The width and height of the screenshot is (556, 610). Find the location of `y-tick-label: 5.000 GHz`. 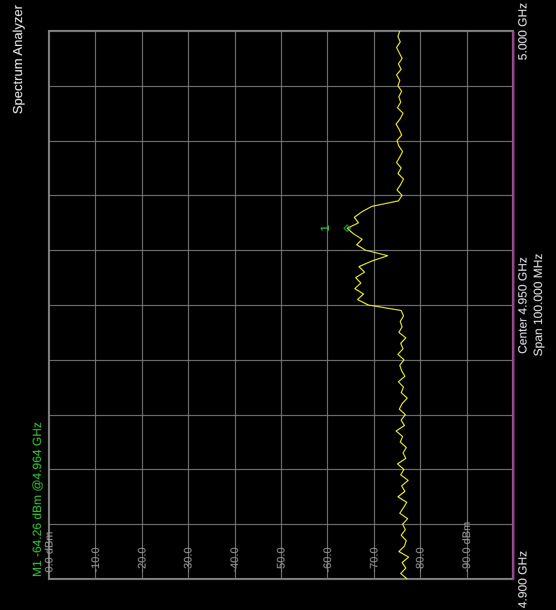

y-tick-label: 5.000 GHz is located at coordinates (523, 31).